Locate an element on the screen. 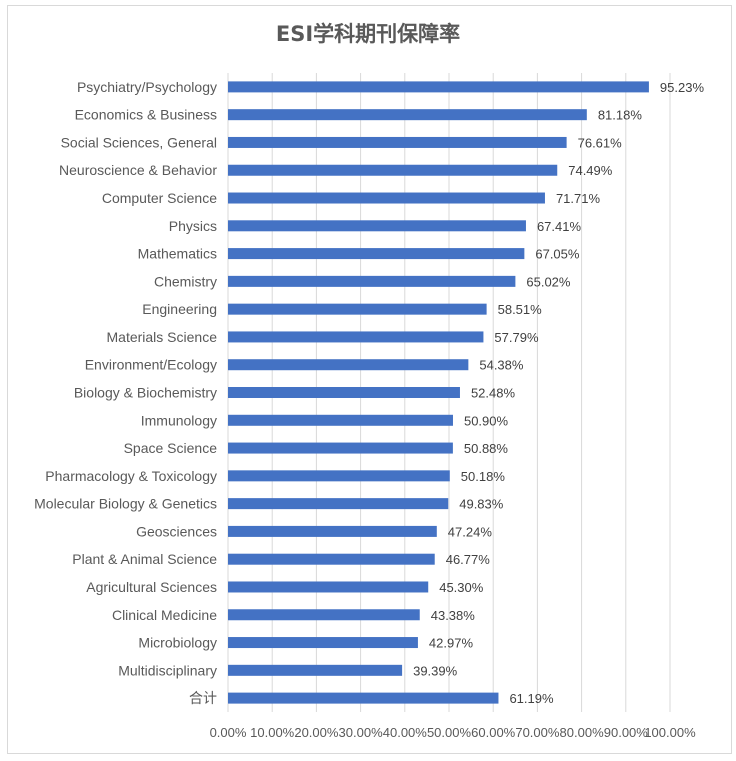 The height and width of the screenshot is (761, 736). category-label: Social Sciences, General is located at coordinates (139, 142).